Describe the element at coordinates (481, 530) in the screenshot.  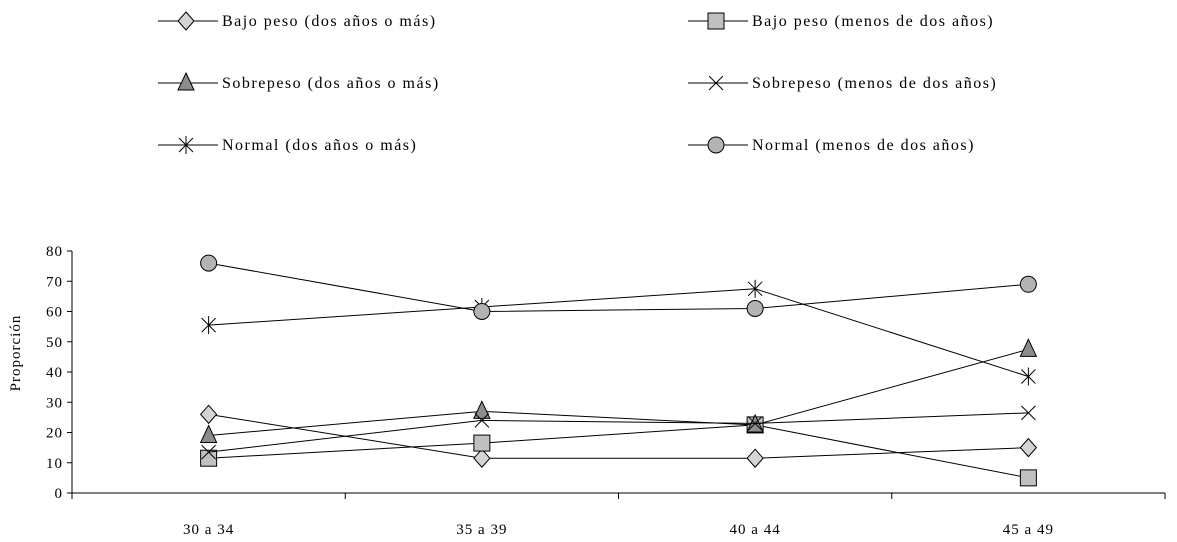
I see `x-tick-label: 35 a 39` at that location.